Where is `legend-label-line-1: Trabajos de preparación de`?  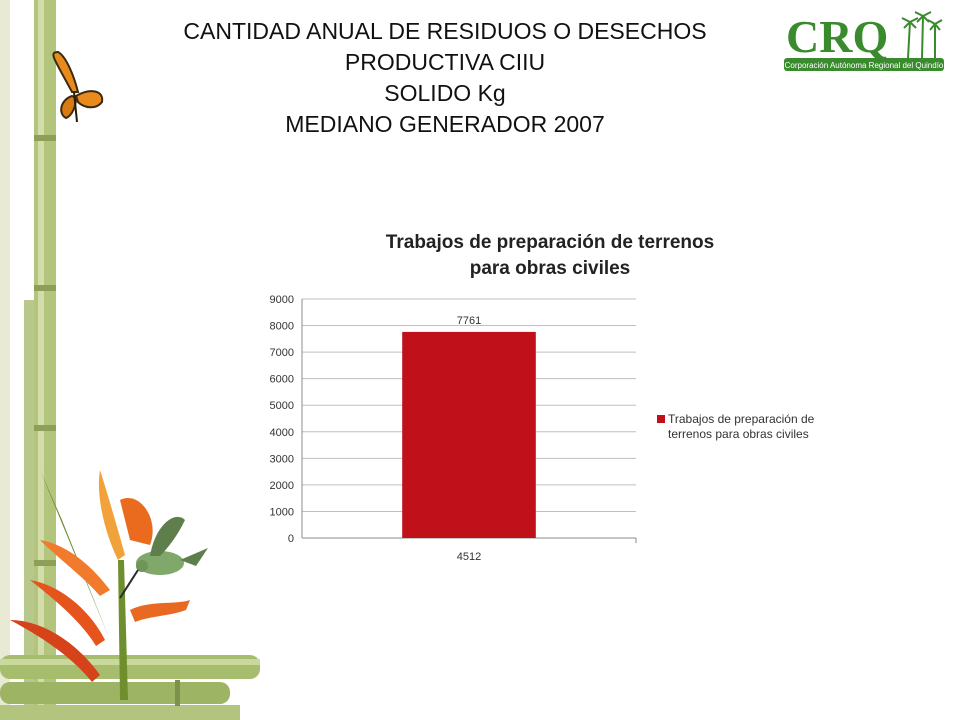 legend-label-line-1: Trabajos de preparación de is located at coordinates (741, 419).